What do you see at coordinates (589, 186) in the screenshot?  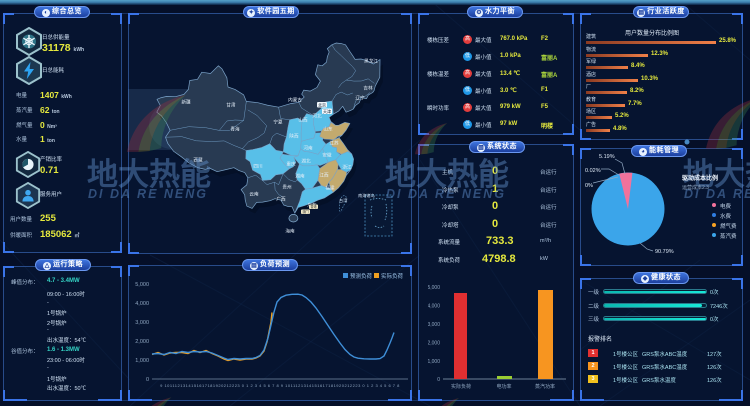 I see `svg-text: 0%` at bounding box center [589, 186].